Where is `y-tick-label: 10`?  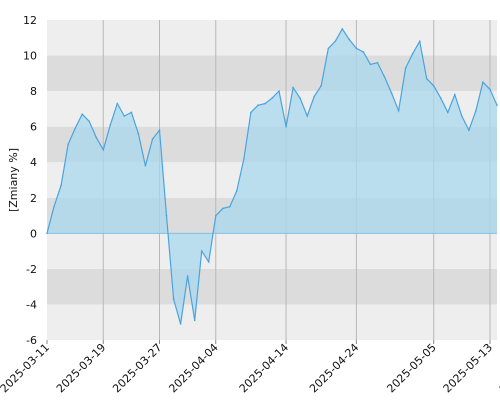
y-tick-label: 10 is located at coordinates (30, 56).